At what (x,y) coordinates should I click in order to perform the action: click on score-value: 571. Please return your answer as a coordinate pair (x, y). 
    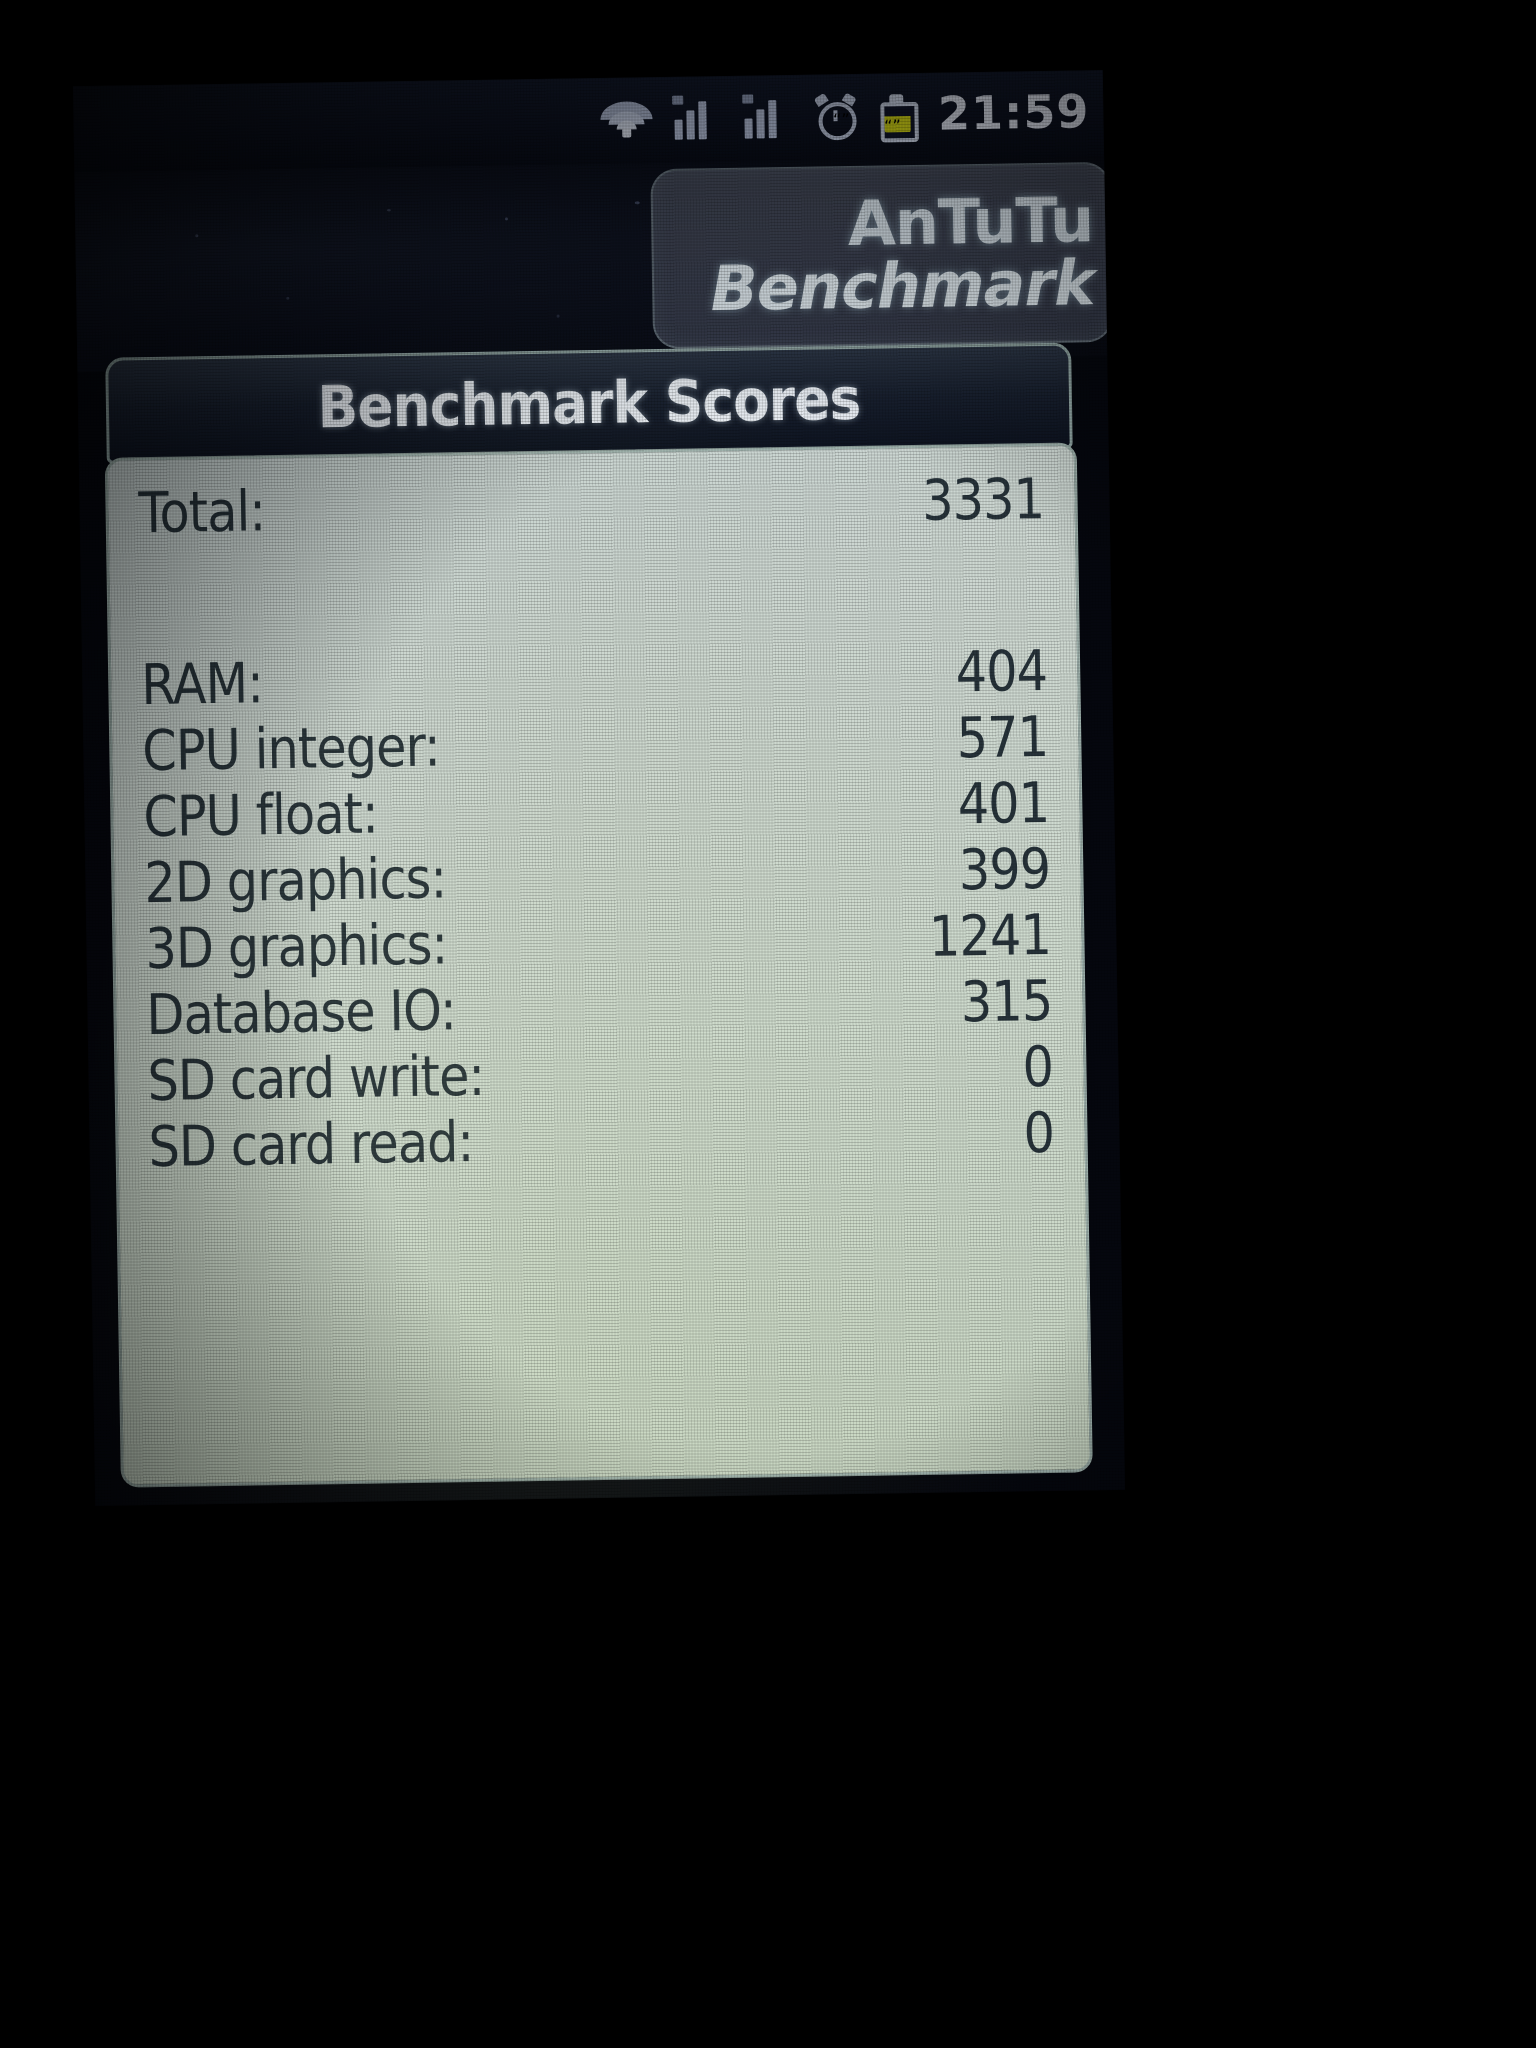
    Looking at the image, I should click on (1002, 738).